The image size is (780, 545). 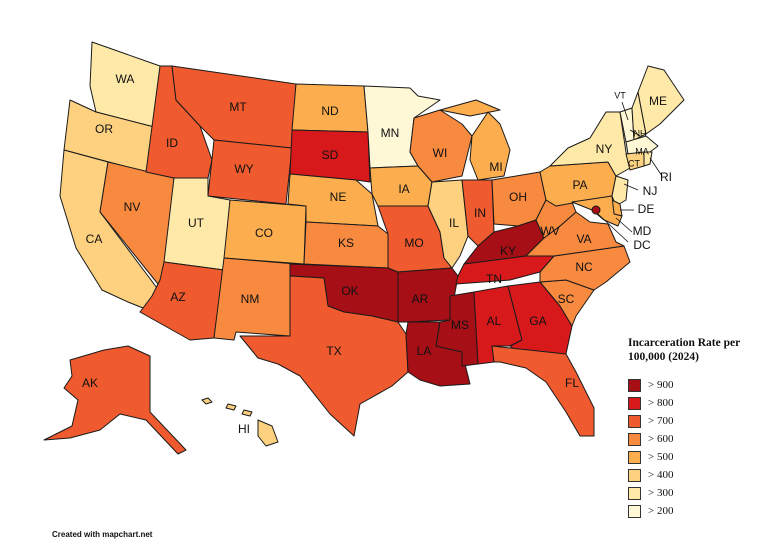 I want to click on state-label-hi: HI, so click(x=244, y=429).